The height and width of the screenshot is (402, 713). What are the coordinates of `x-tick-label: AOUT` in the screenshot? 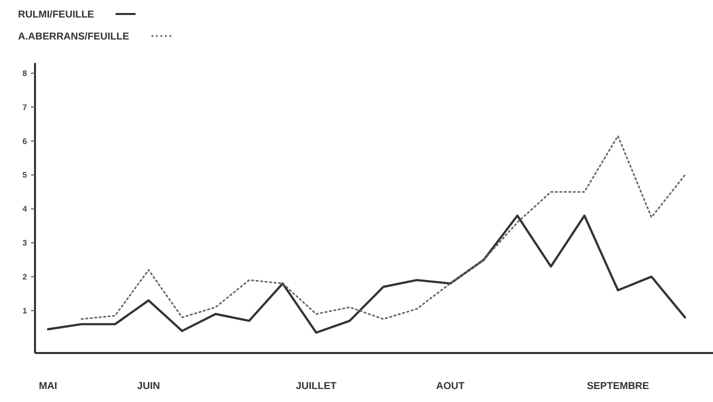 It's located at (450, 386).